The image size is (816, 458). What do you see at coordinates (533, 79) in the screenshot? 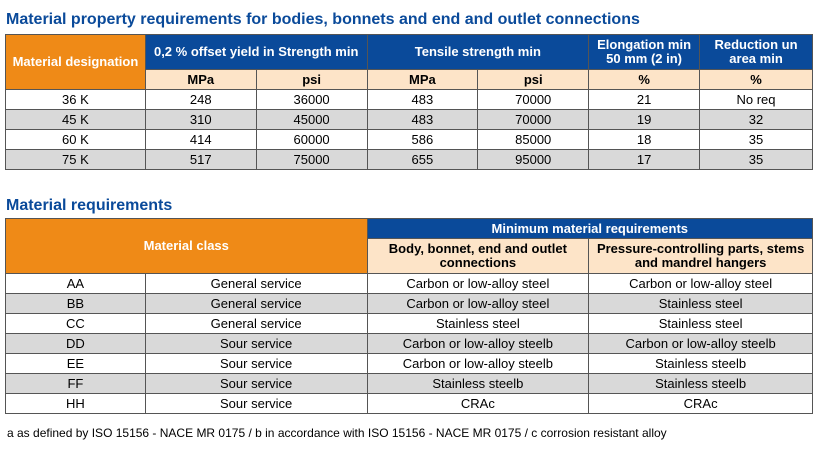
I see `unit-tensile-psi: psi` at bounding box center [533, 79].